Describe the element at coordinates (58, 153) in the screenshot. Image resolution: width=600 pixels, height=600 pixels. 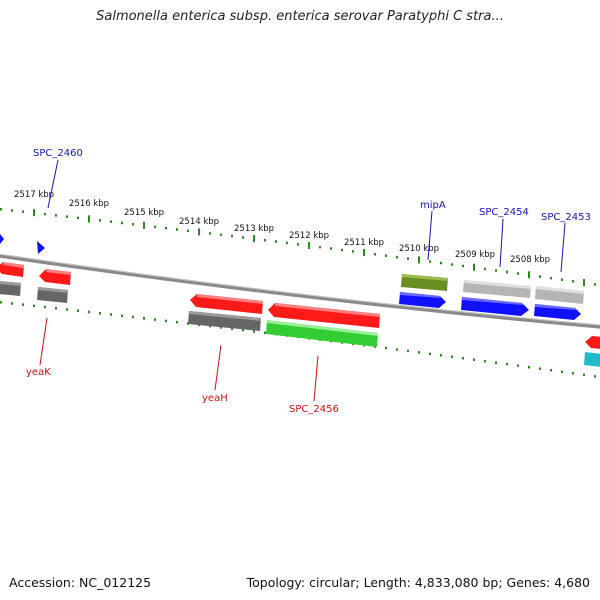
I see `gene-label-spc2460: SPC_2460` at that location.